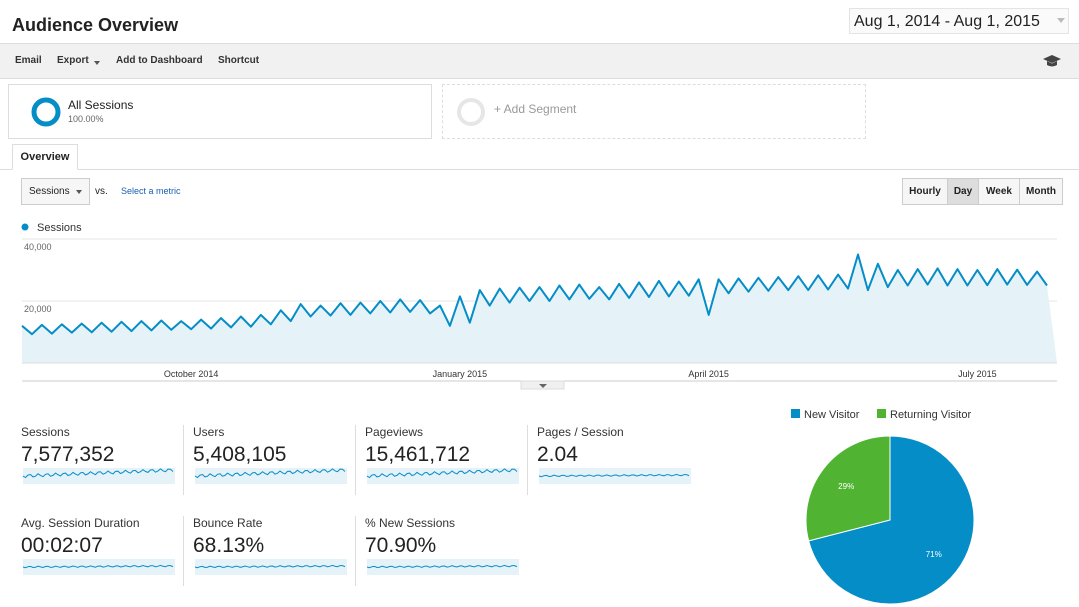 The width and height of the screenshot is (1079, 607). Describe the element at coordinates (557, 454) in the screenshot. I see `metric-value: 2.04` at that location.